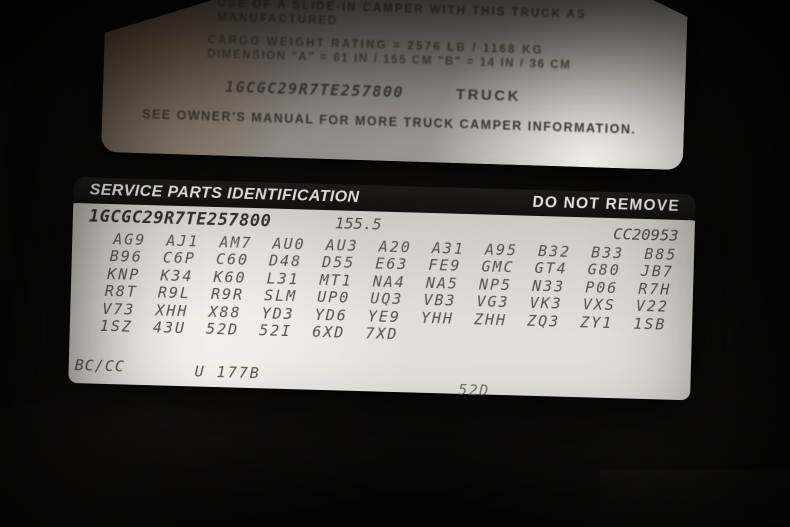 The height and width of the screenshot is (527, 790). I want to click on vehicle-type-text: TRUCK, so click(488, 96).